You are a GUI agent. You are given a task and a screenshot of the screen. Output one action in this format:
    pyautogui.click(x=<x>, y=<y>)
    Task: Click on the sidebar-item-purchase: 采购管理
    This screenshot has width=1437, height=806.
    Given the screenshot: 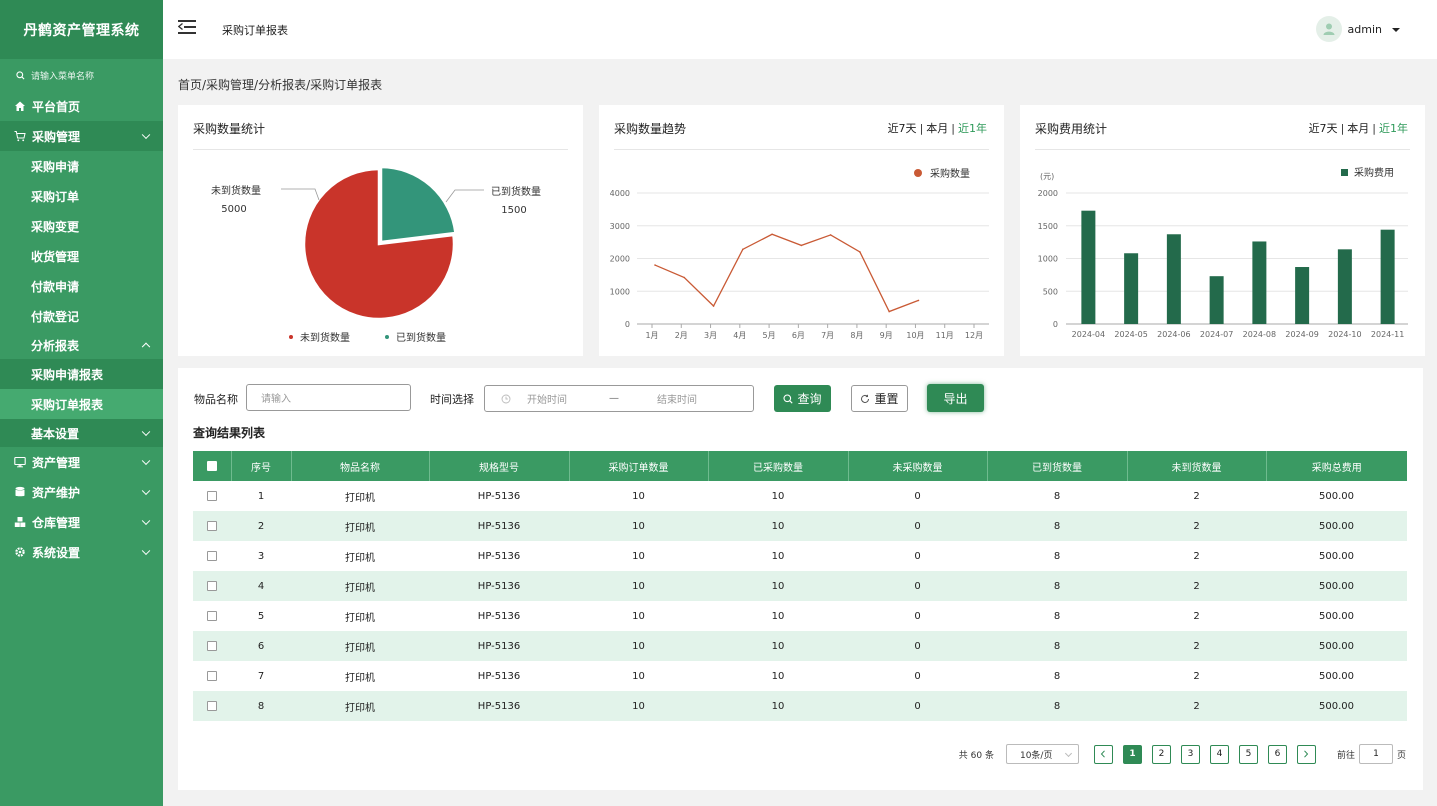 What is the action you would take?
    pyautogui.click(x=81, y=136)
    